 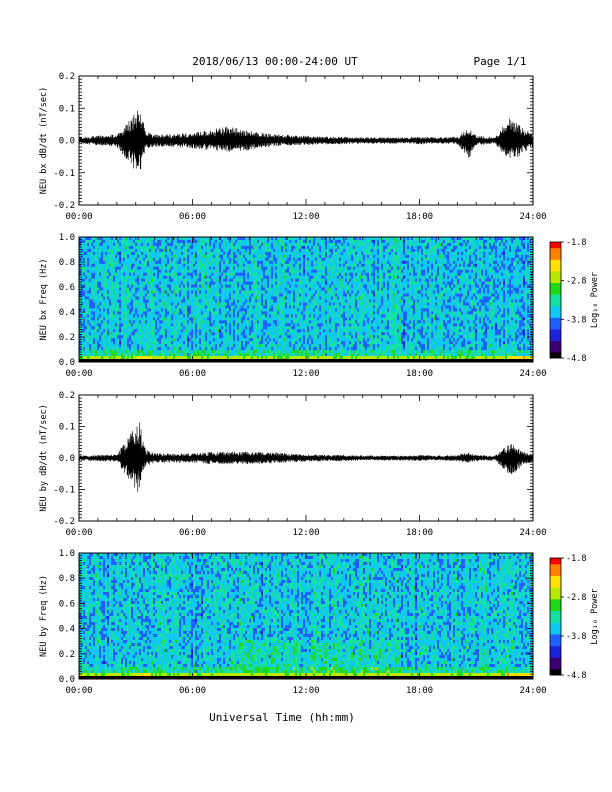 What do you see at coordinates (44, 457) in the screenshot?
I see `y-axis-label: NEU by dB/dt (nT/sec)` at bounding box center [44, 457].